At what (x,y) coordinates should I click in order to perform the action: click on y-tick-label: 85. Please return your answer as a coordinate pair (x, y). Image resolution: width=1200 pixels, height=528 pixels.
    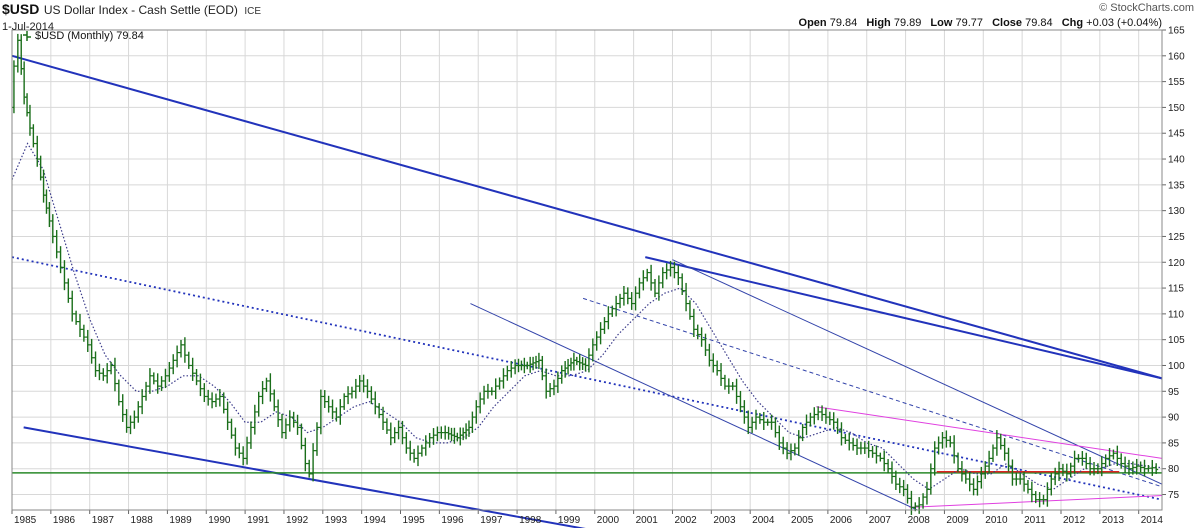
    Looking at the image, I should click on (1174, 443).